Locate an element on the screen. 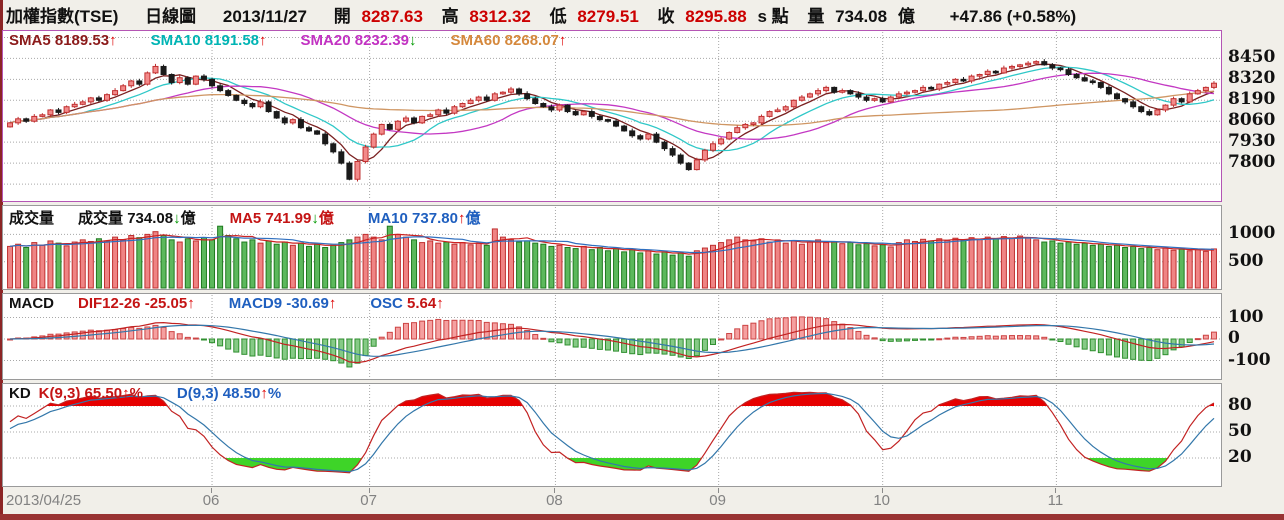 The image size is (1284, 520). y-axis-tick-label: 20 is located at coordinates (1240, 457).